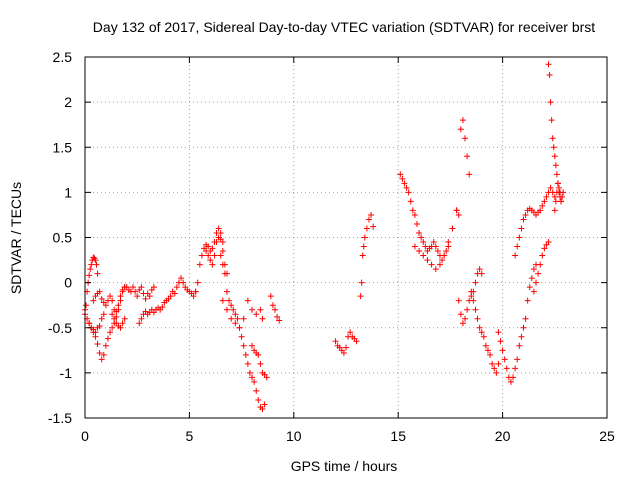 This screenshot has height=480, width=640. I want to click on y-tick-label: 0, so click(68, 283).